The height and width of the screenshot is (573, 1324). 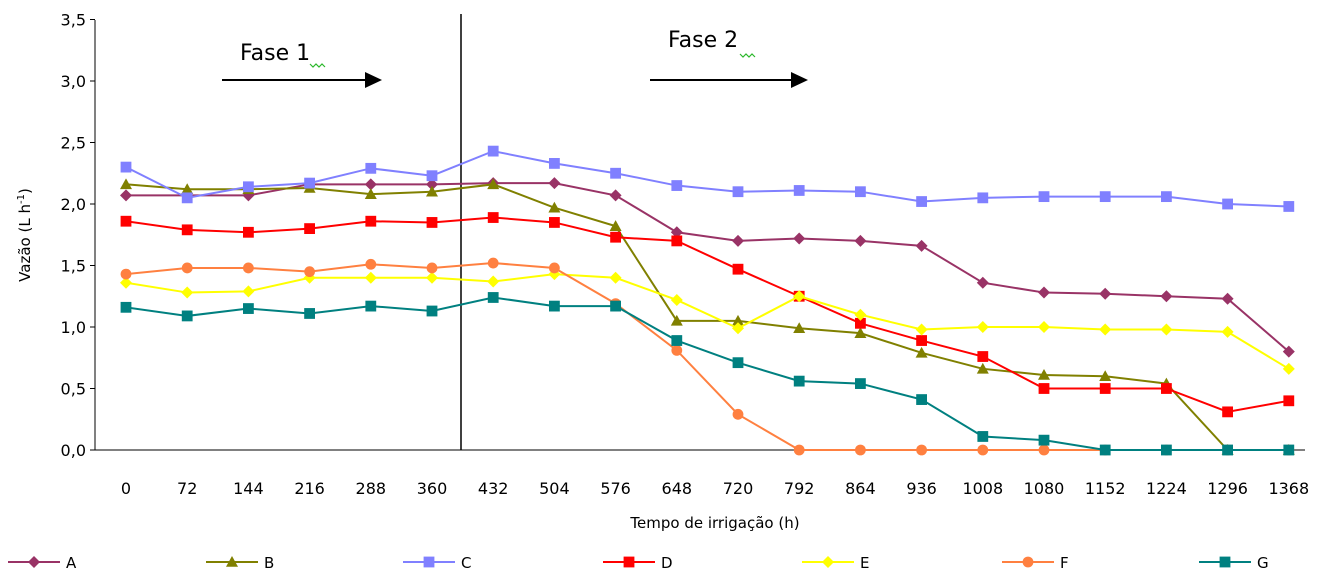 I want to click on y-tick-label: 2,0, so click(x=73, y=204).